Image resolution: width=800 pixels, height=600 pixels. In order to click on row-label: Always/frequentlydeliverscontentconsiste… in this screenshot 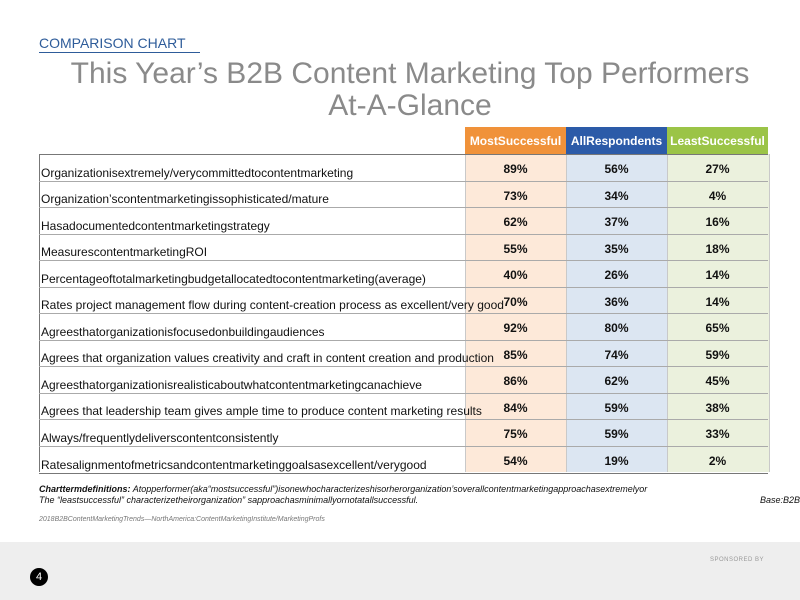, I will do `click(160, 437)`.